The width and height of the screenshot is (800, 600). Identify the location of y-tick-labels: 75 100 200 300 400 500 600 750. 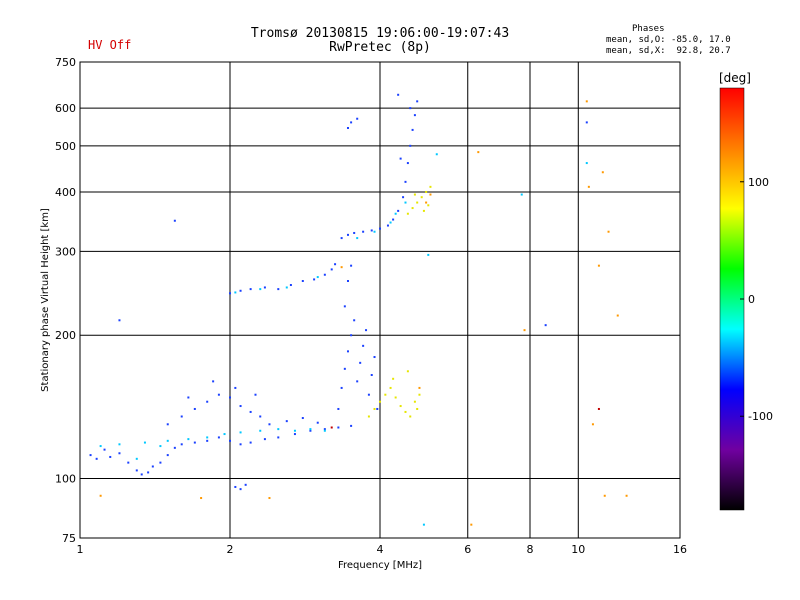
(65, 300).